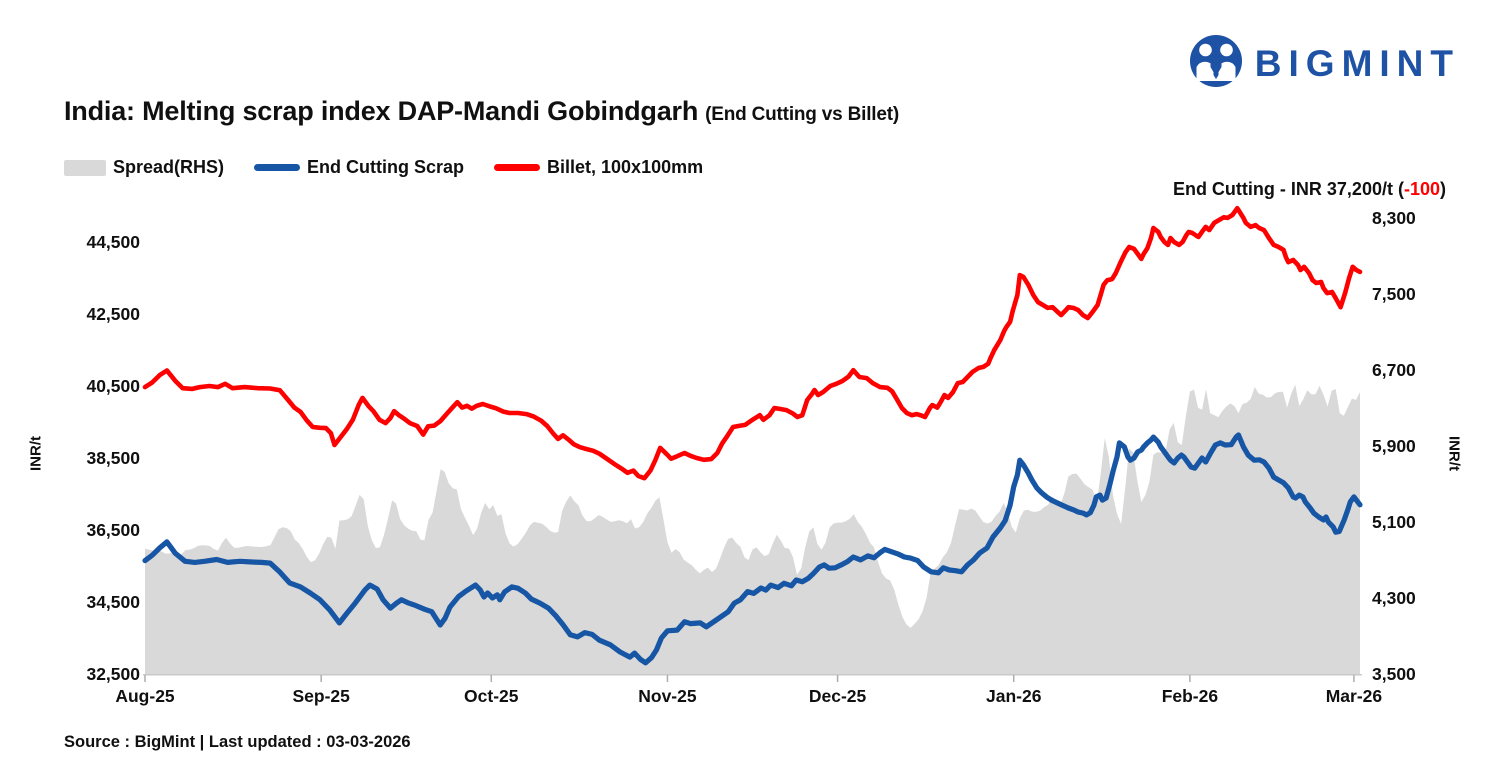 The height and width of the screenshot is (777, 1490). I want to click on right-axis-tick: 4,300, so click(1394, 598).